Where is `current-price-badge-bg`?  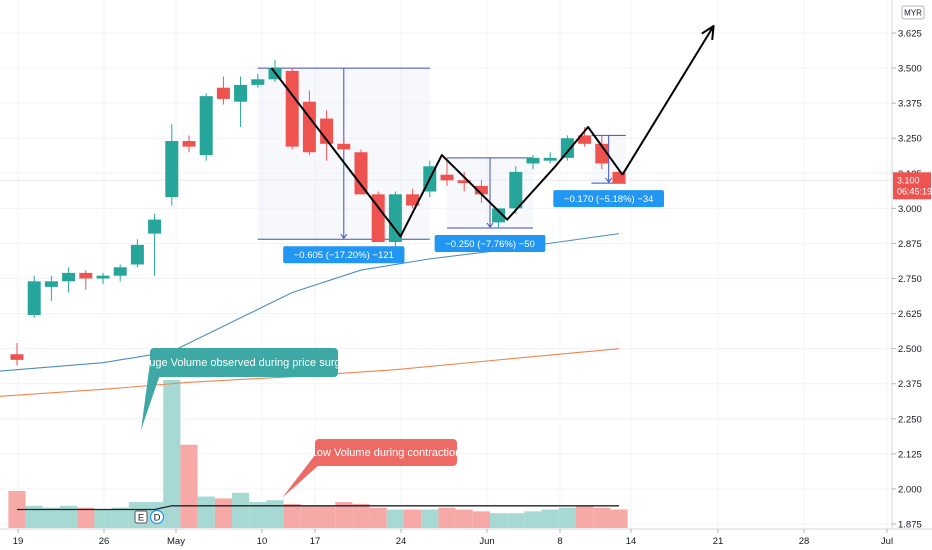
current-price-badge-bg is located at coordinates (912, 186).